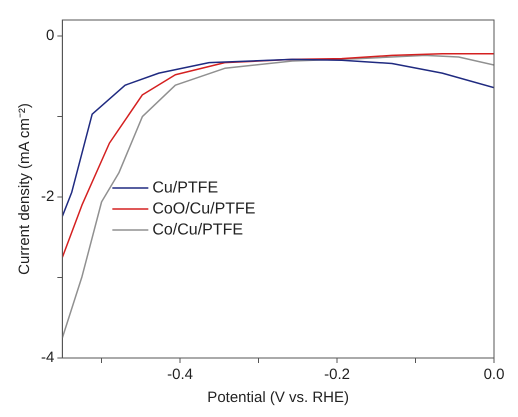  Describe the element at coordinates (185, 187) in the screenshot. I see `legend-label: Cu/PTFE` at that location.